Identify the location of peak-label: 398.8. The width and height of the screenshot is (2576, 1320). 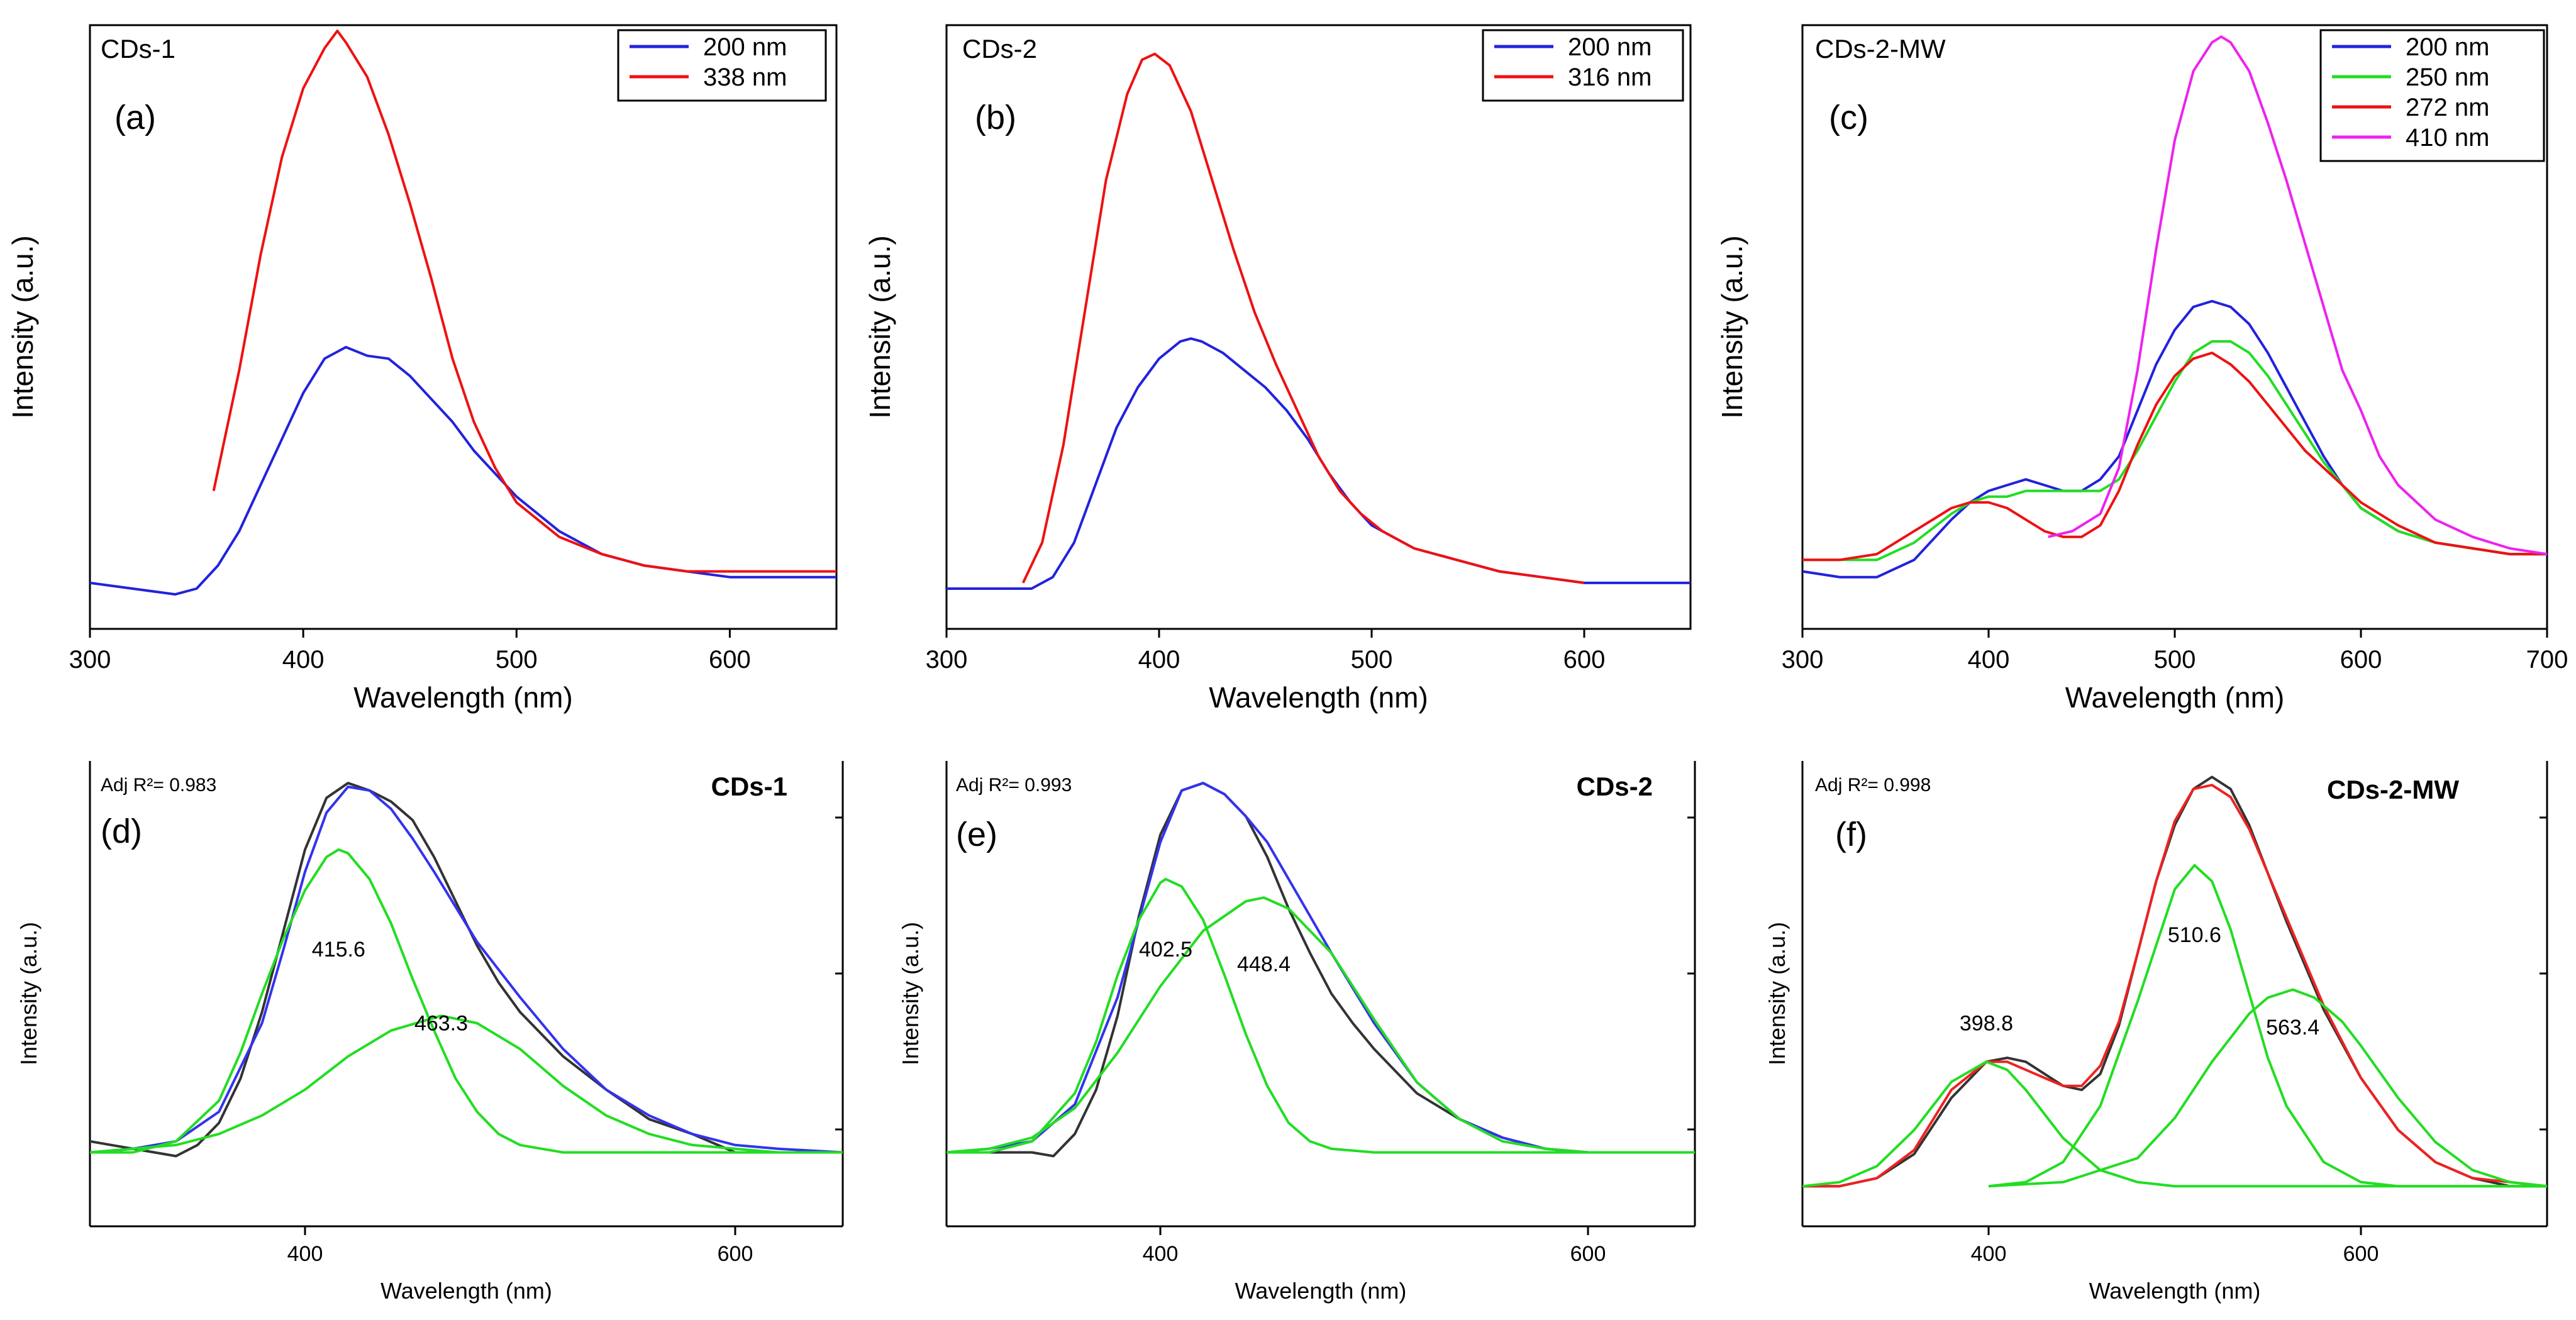
(1986, 1024).